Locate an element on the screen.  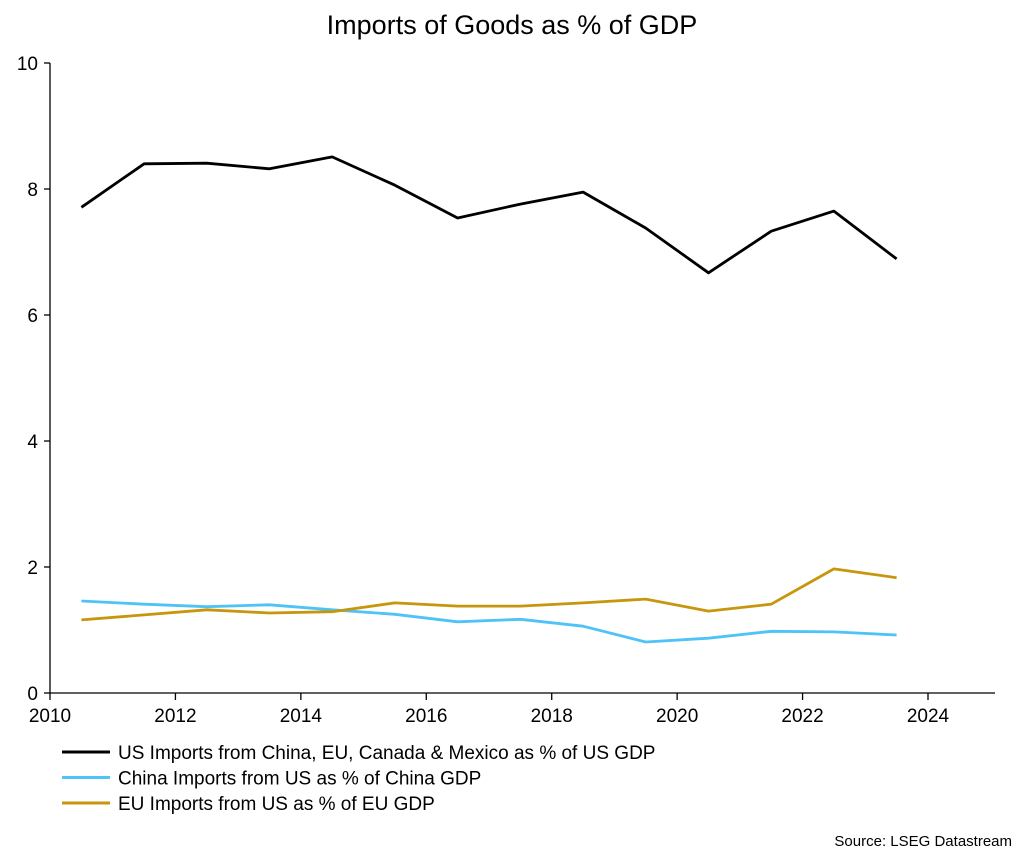
y-tick-label: 8 is located at coordinates (32, 190).